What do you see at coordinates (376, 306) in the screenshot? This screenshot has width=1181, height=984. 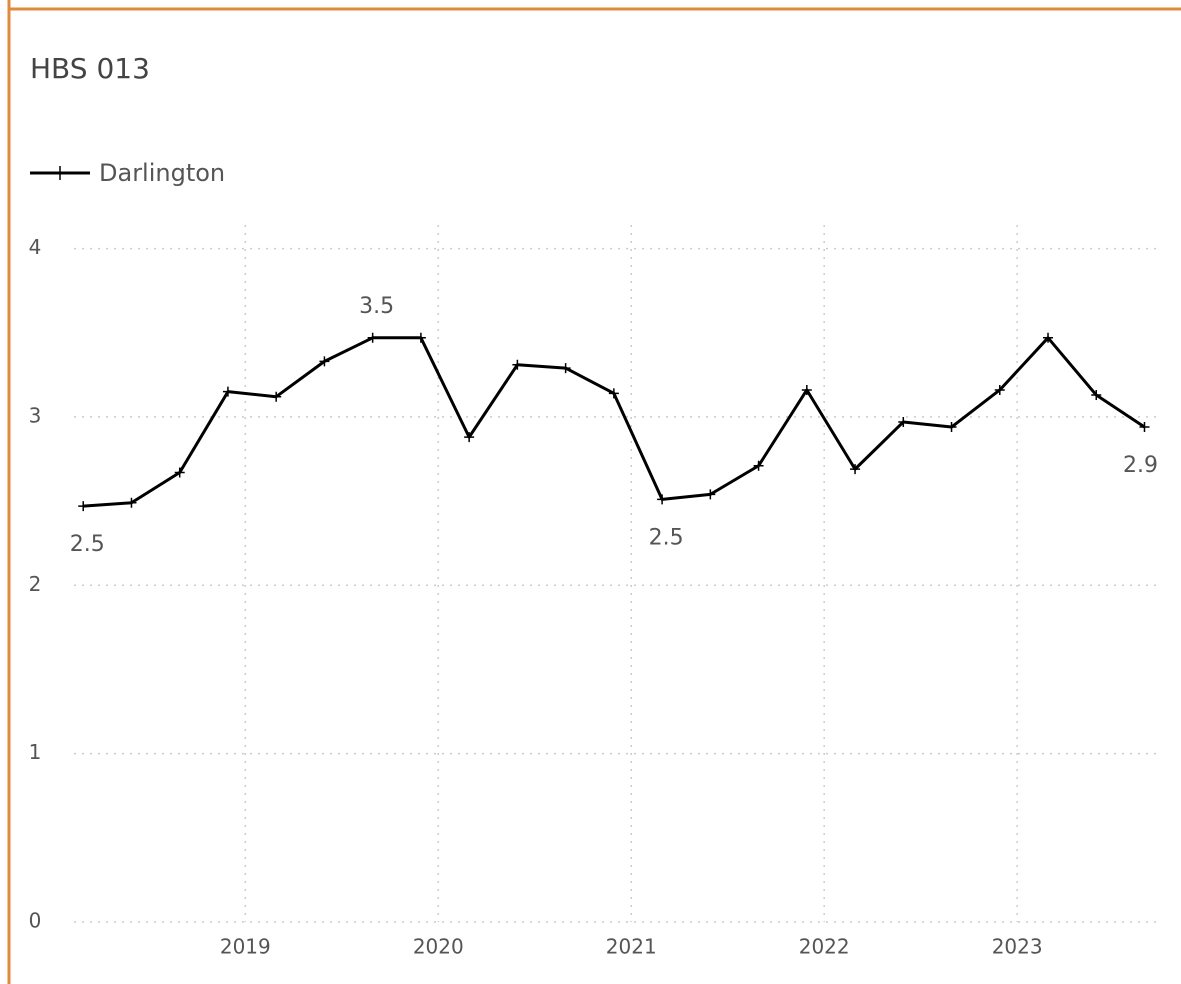 I see `data-label: 3.5` at bounding box center [376, 306].